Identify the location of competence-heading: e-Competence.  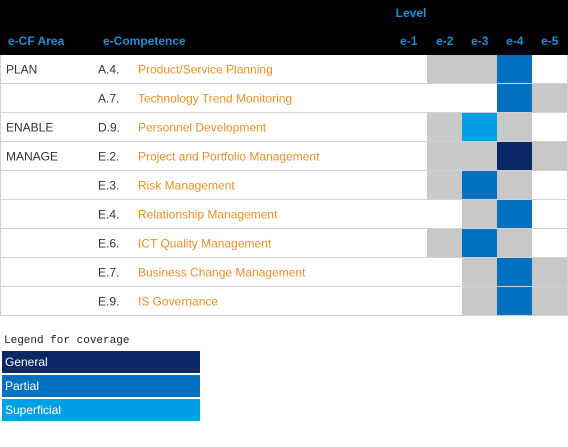
(144, 41).